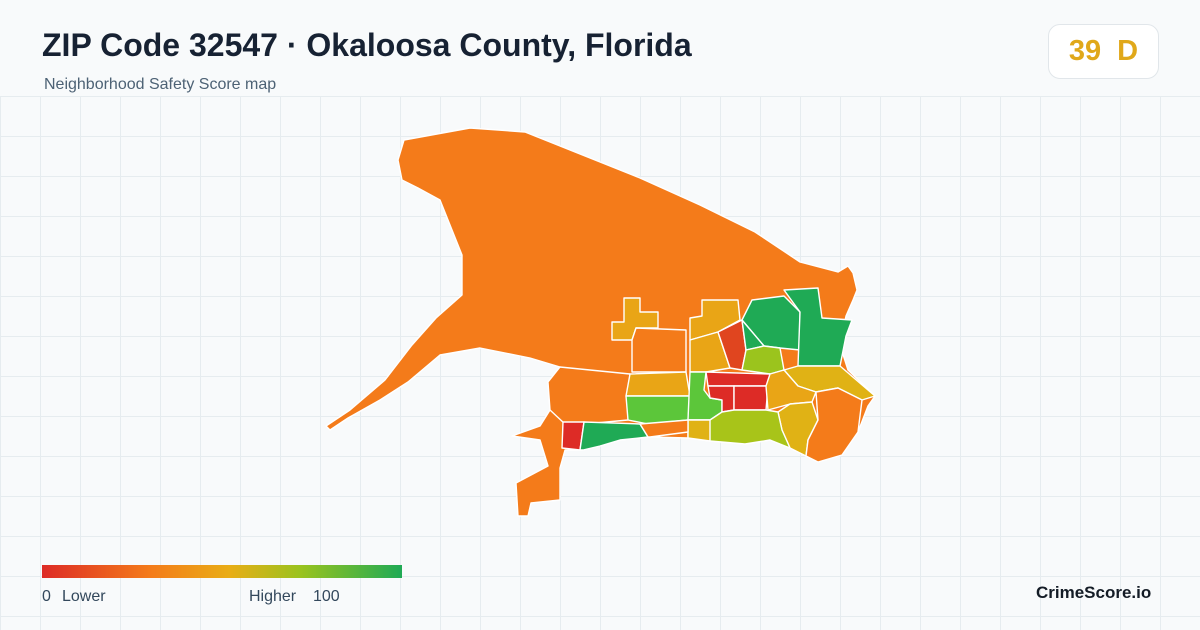 The height and width of the screenshot is (630, 1200). What do you see at coordinates (46, 596) in the screenshot?
I see `legend-min-label: 0` at bounding box center [46, 596].